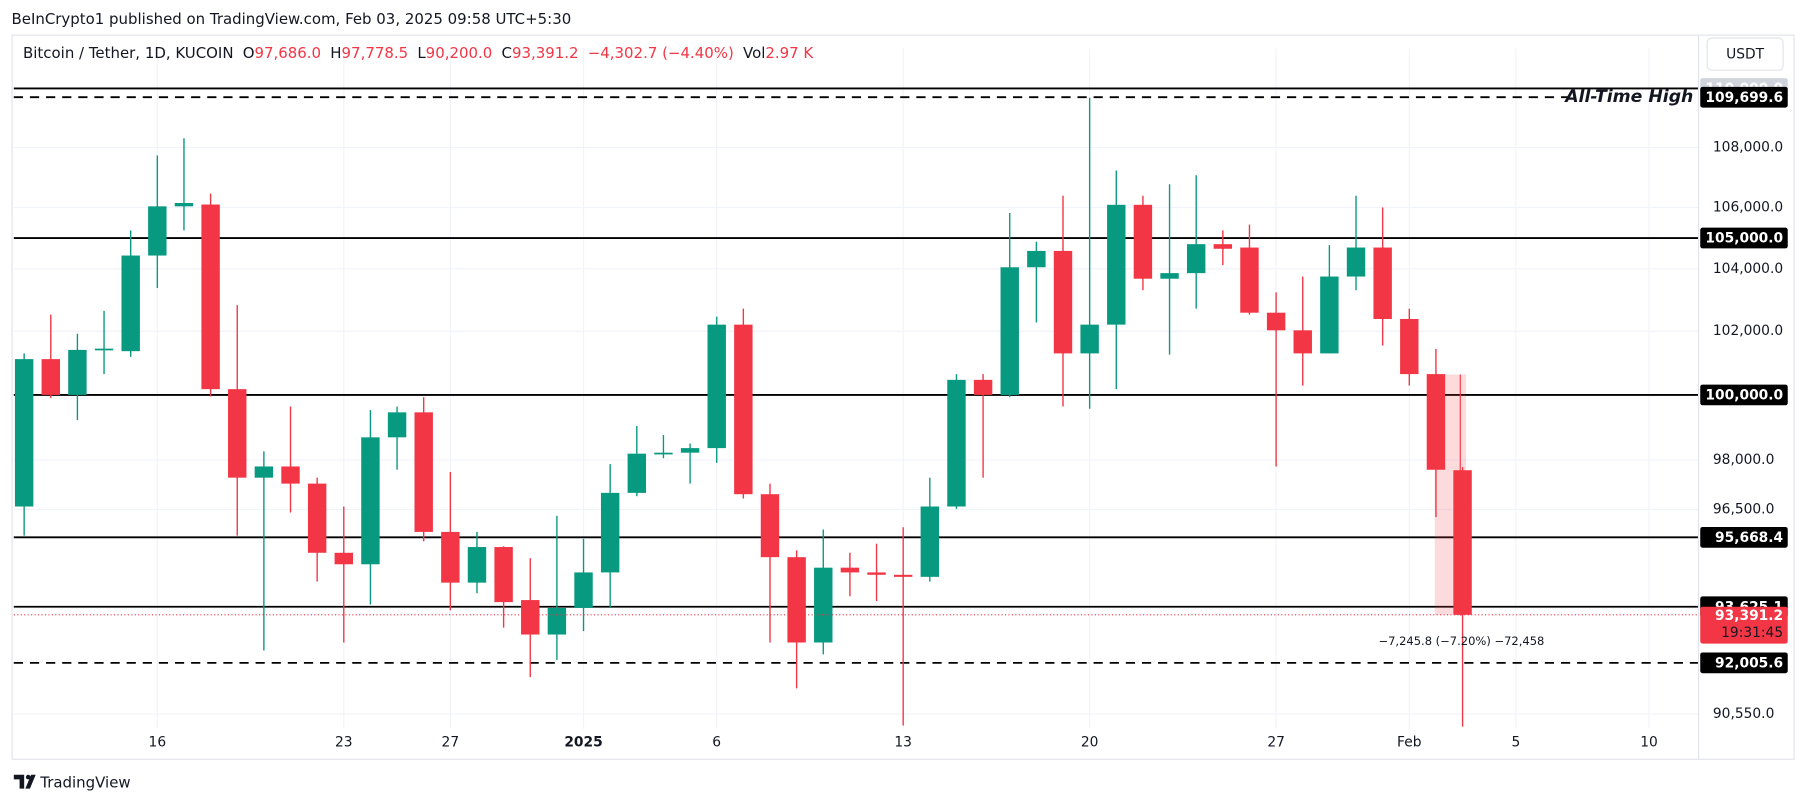  I want to click on currency-button, so click(1745, 54).